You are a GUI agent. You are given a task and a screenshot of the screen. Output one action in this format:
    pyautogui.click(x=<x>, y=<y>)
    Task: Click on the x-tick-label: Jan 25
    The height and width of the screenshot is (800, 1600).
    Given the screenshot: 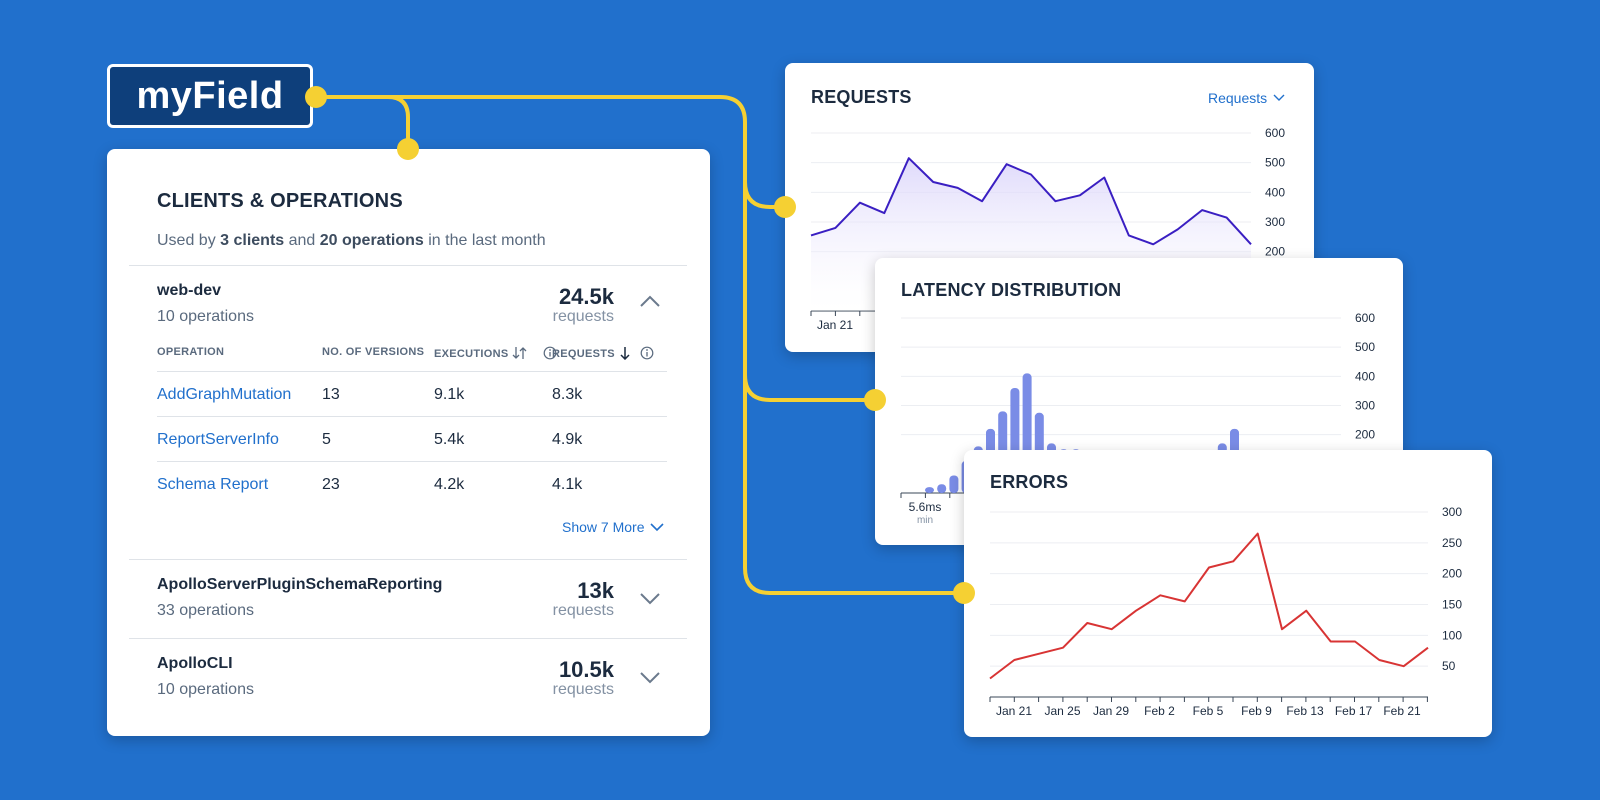 What is the action you would take?
    pyautogui.click(x=1062, y=711)
    